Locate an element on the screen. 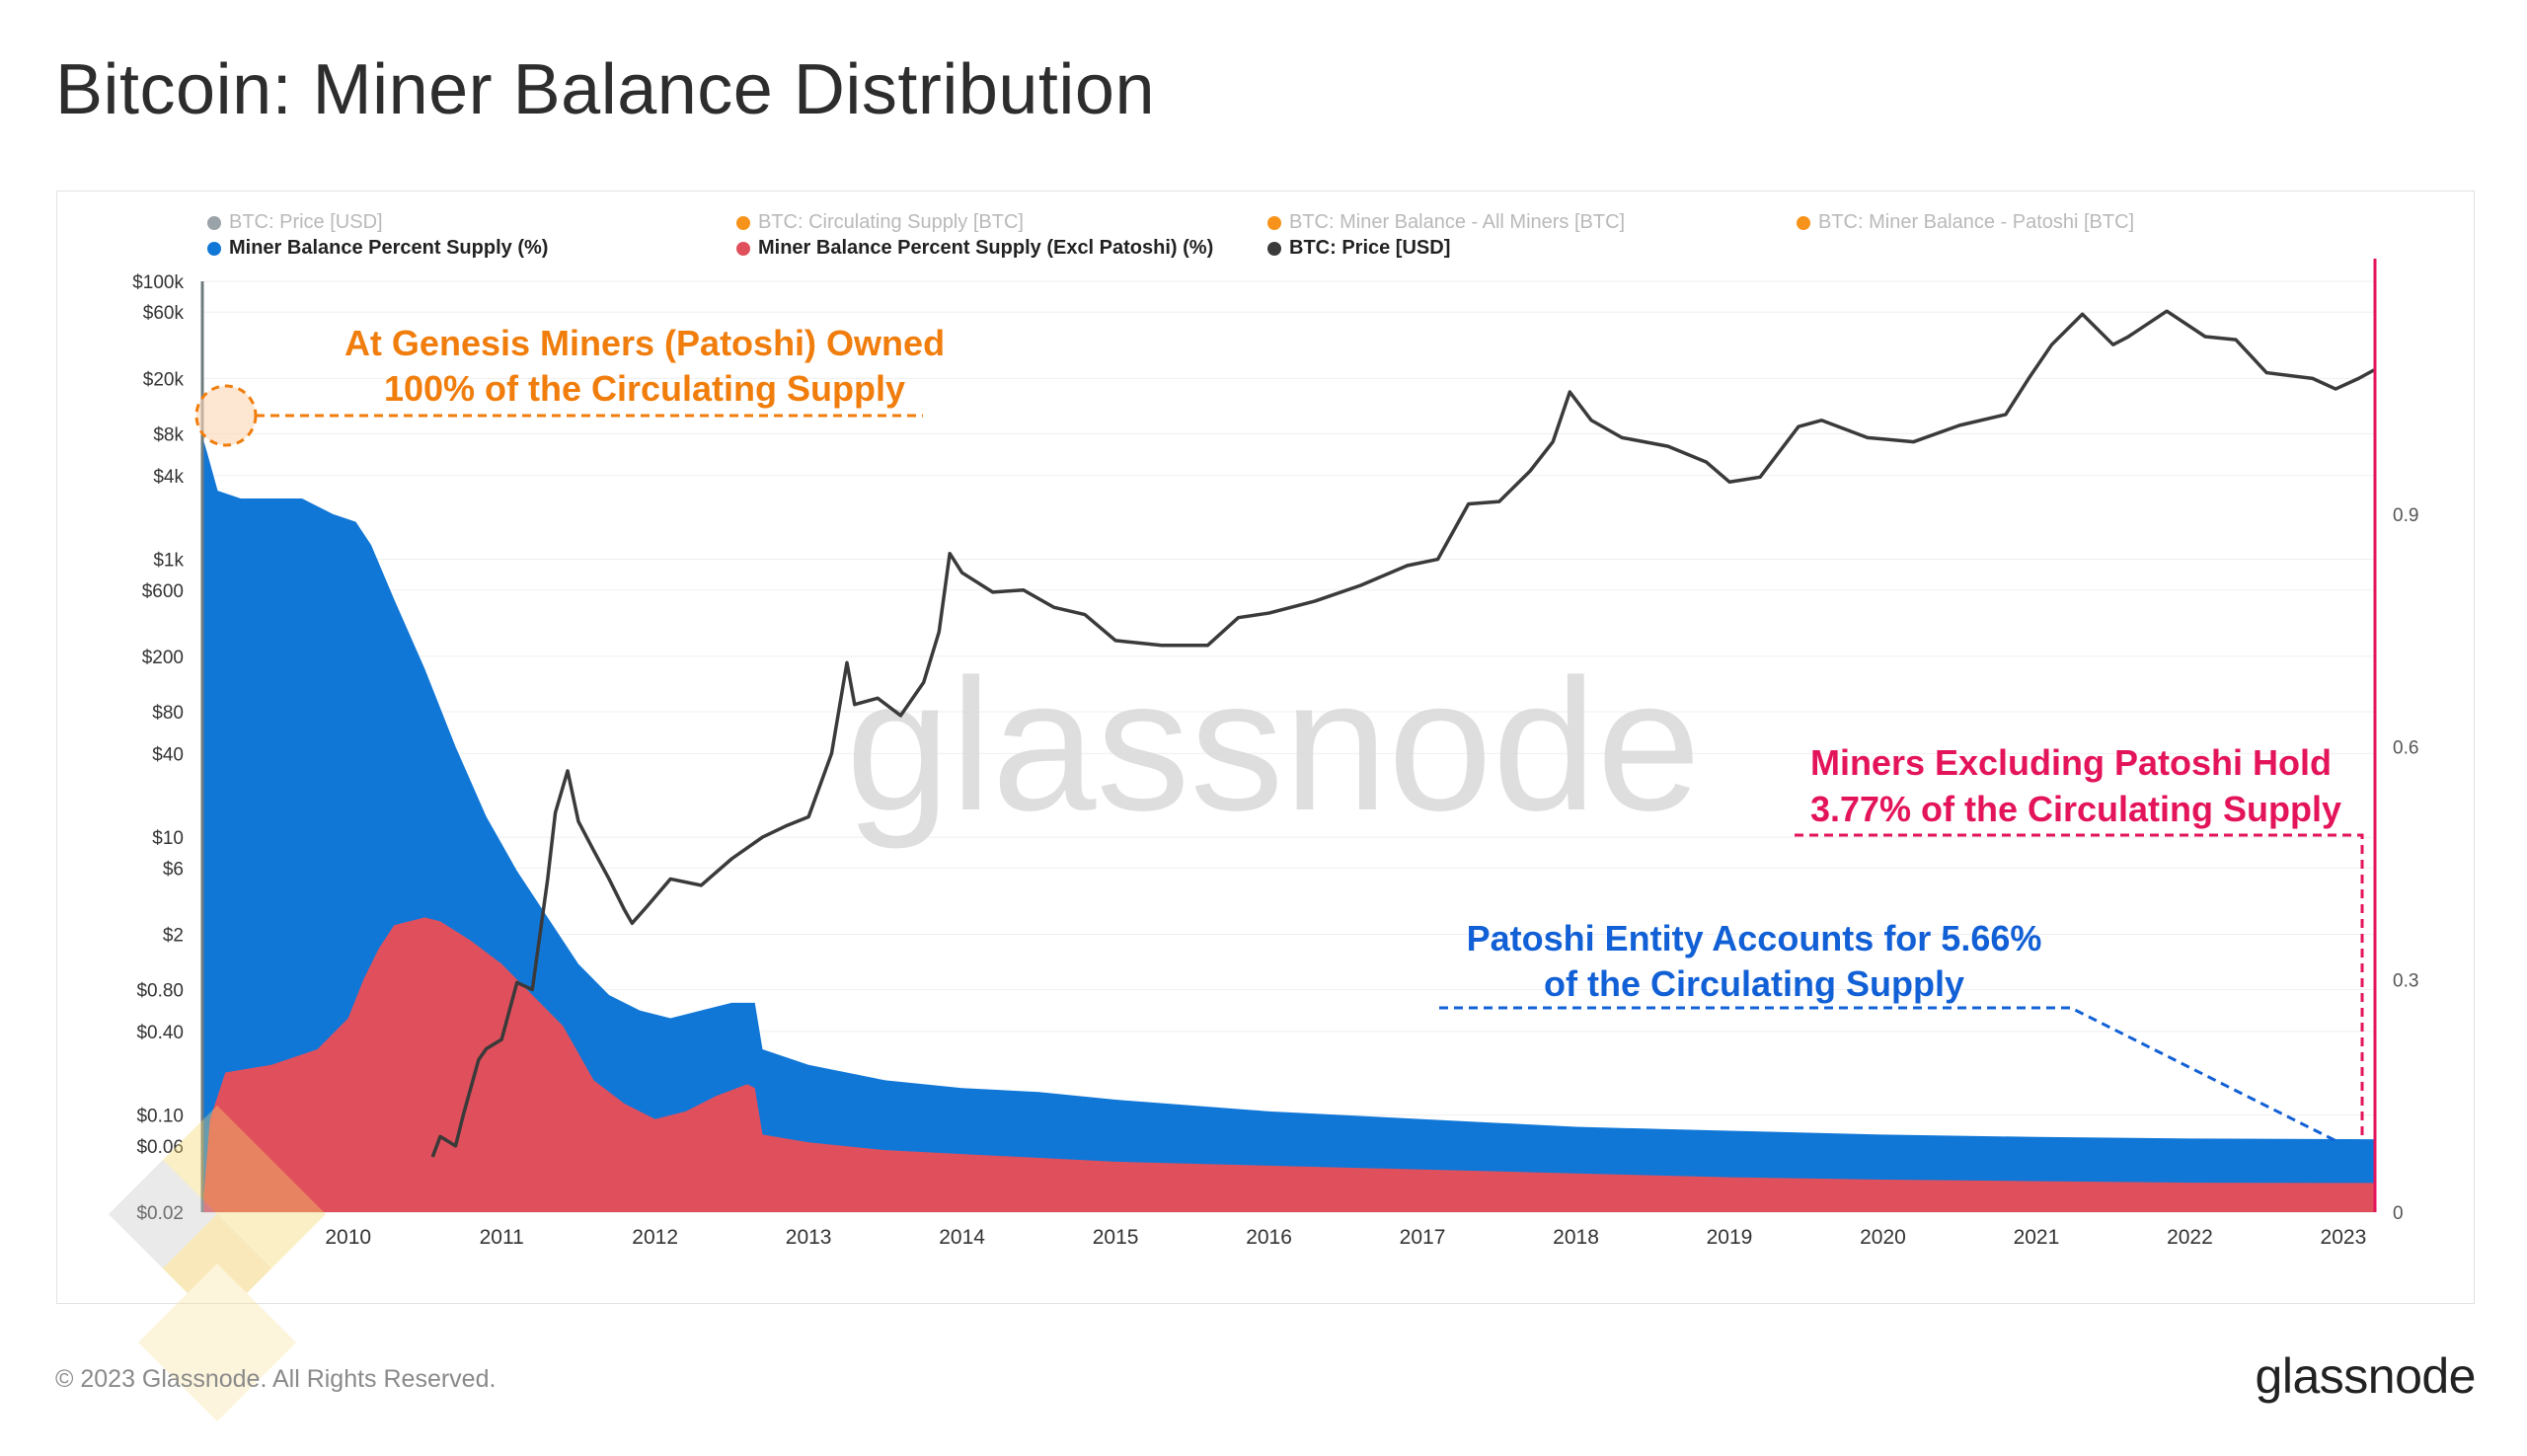  y-left-tick-label: $100k is located at coordinates (158, 282).